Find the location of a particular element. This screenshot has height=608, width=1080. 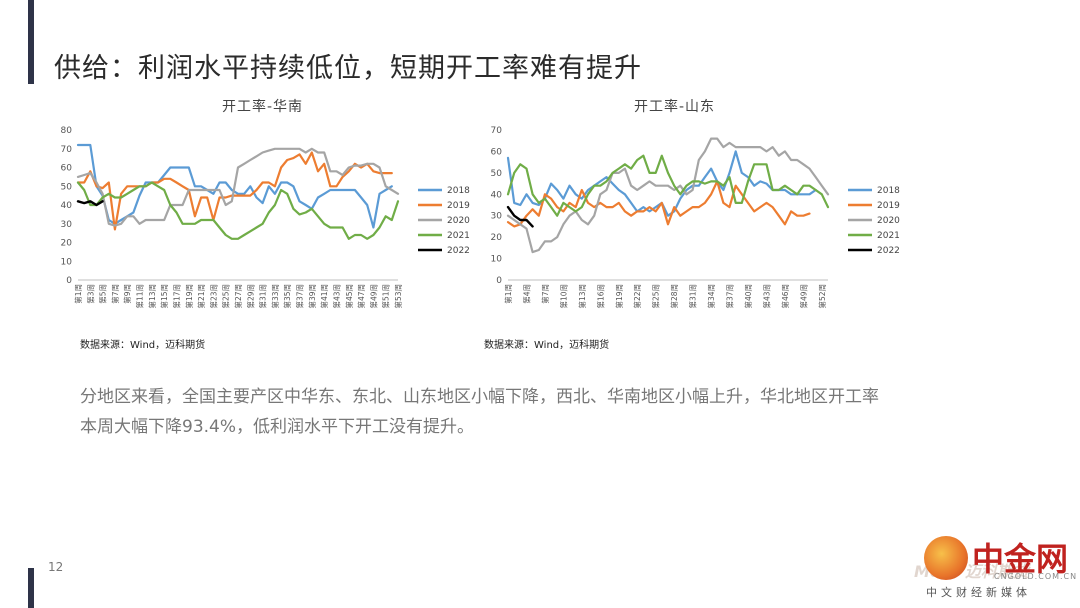

x-tick-label: 第10周 is located at coordinates (563, 296).